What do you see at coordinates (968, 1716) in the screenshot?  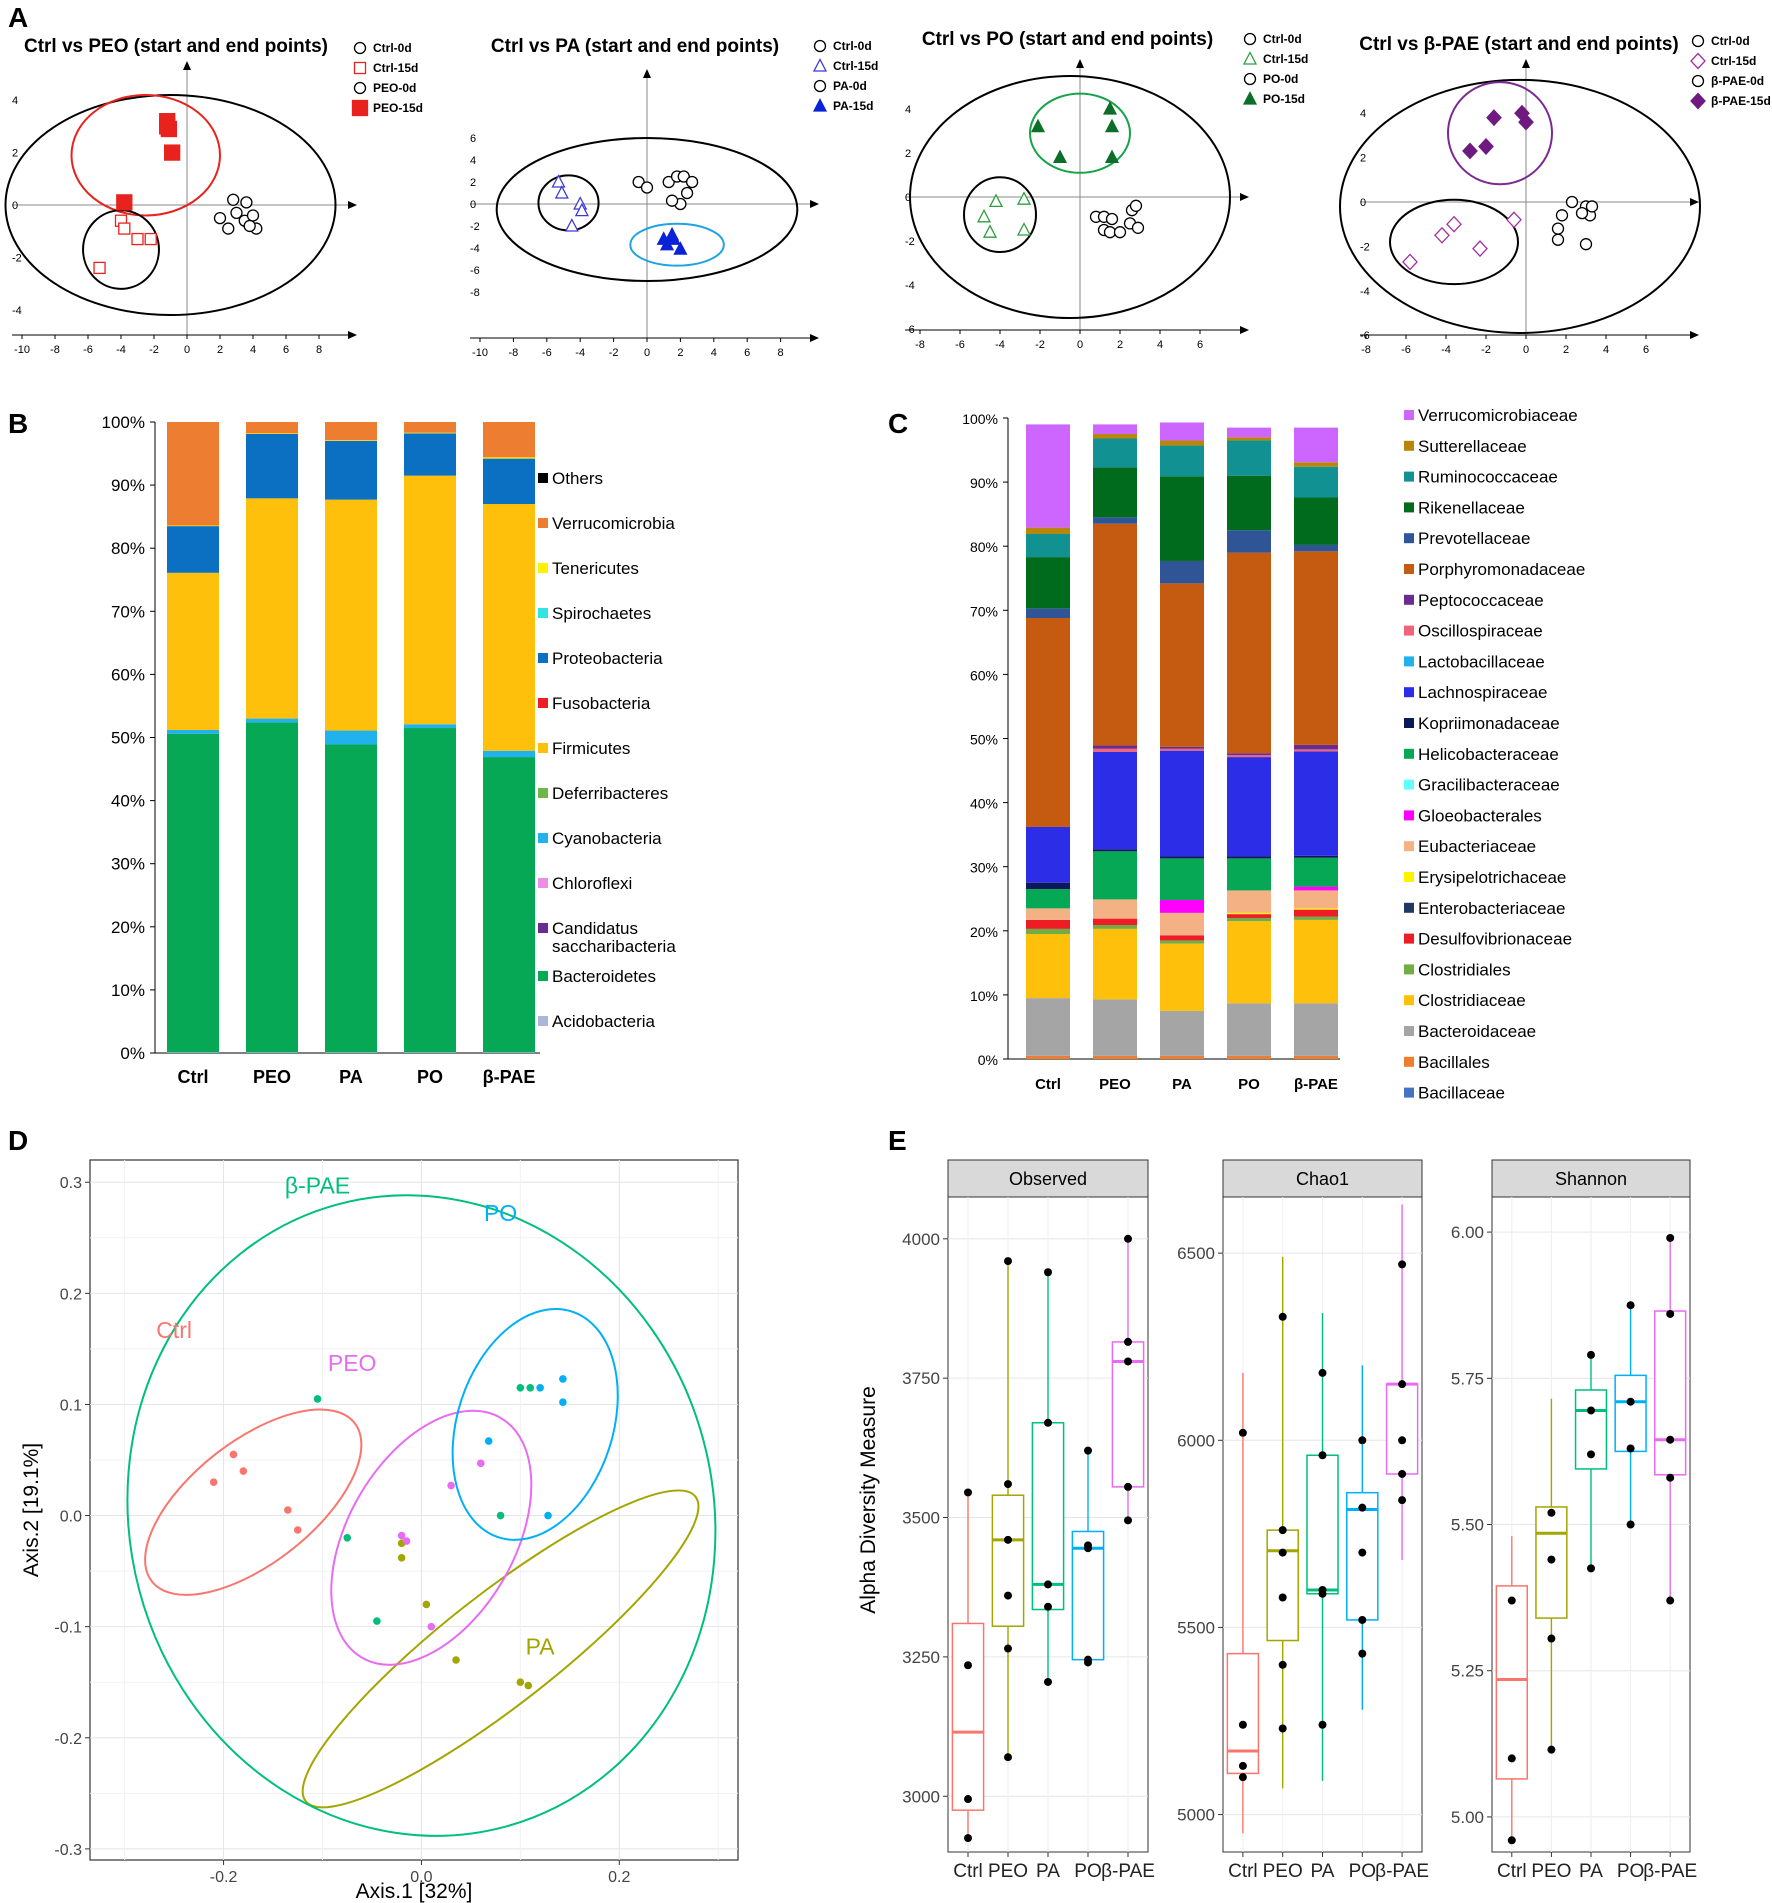 I see `panel-e-observed-box-ctrl` at bounding box center [968, 1716].